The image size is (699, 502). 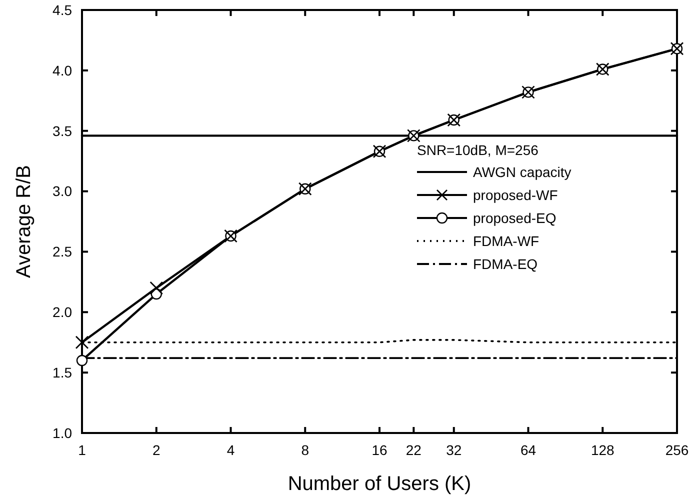 I want to click on x-tick-label: 4, so click(x=230, y=450).